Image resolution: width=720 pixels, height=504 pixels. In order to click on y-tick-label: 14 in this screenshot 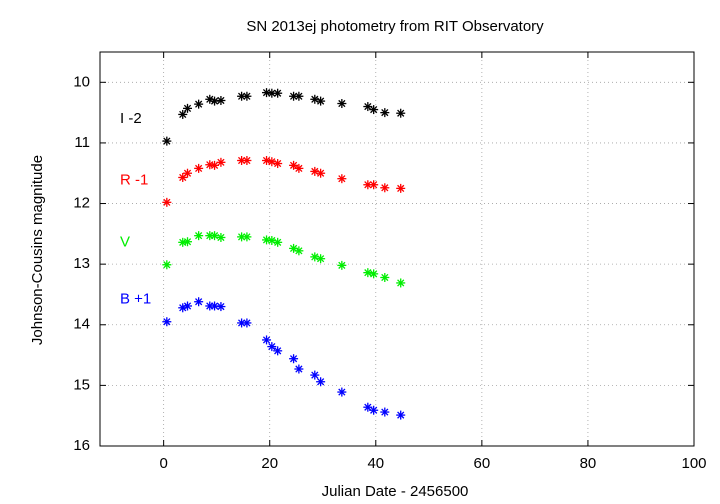, I will do `click(81, 324)`.